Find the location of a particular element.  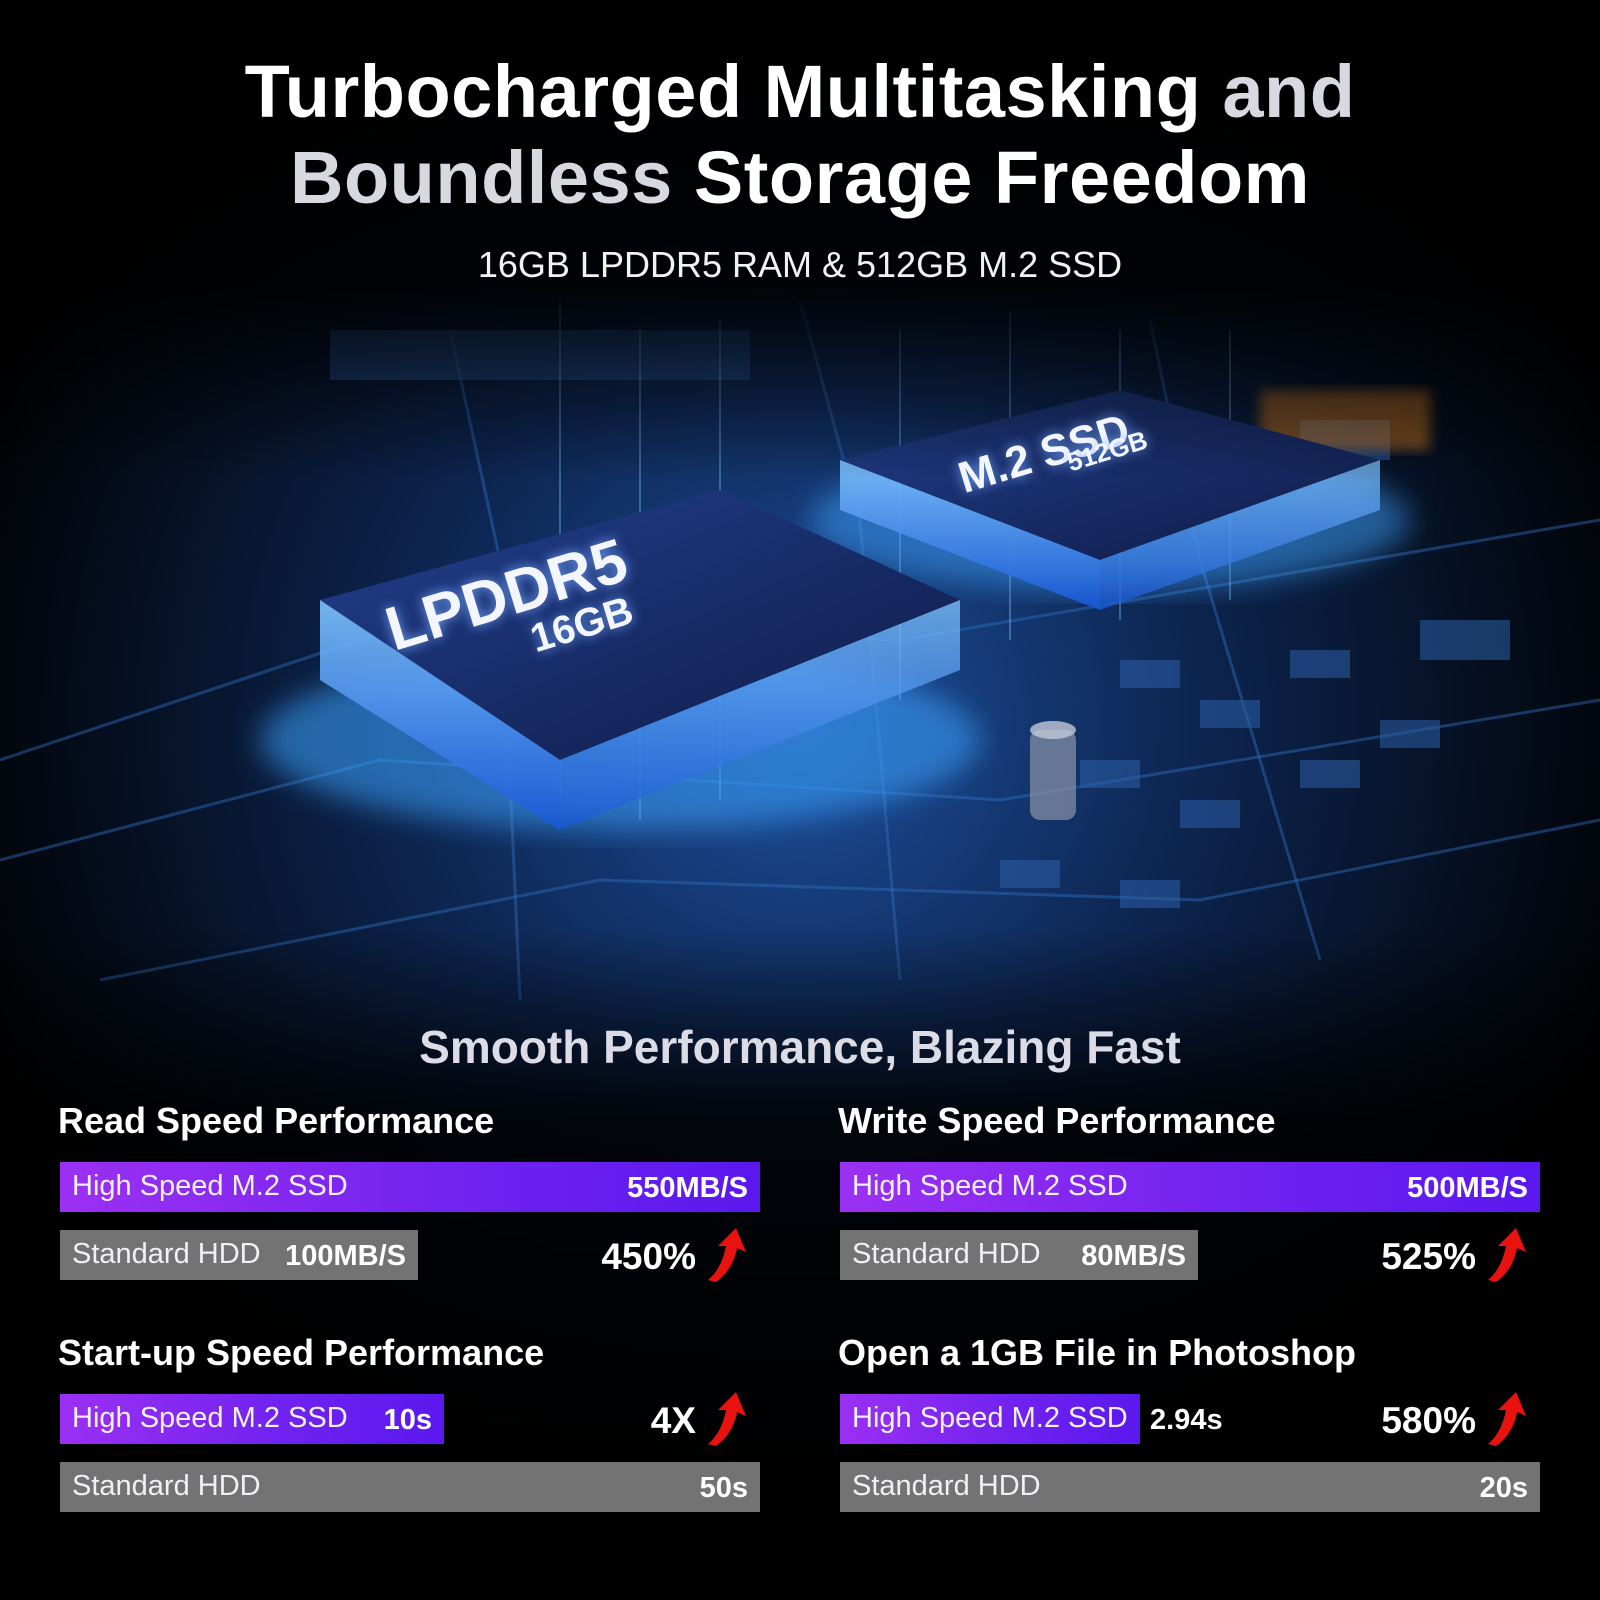

improvement-indicator: 450% is located at coordinates (650, 1255).